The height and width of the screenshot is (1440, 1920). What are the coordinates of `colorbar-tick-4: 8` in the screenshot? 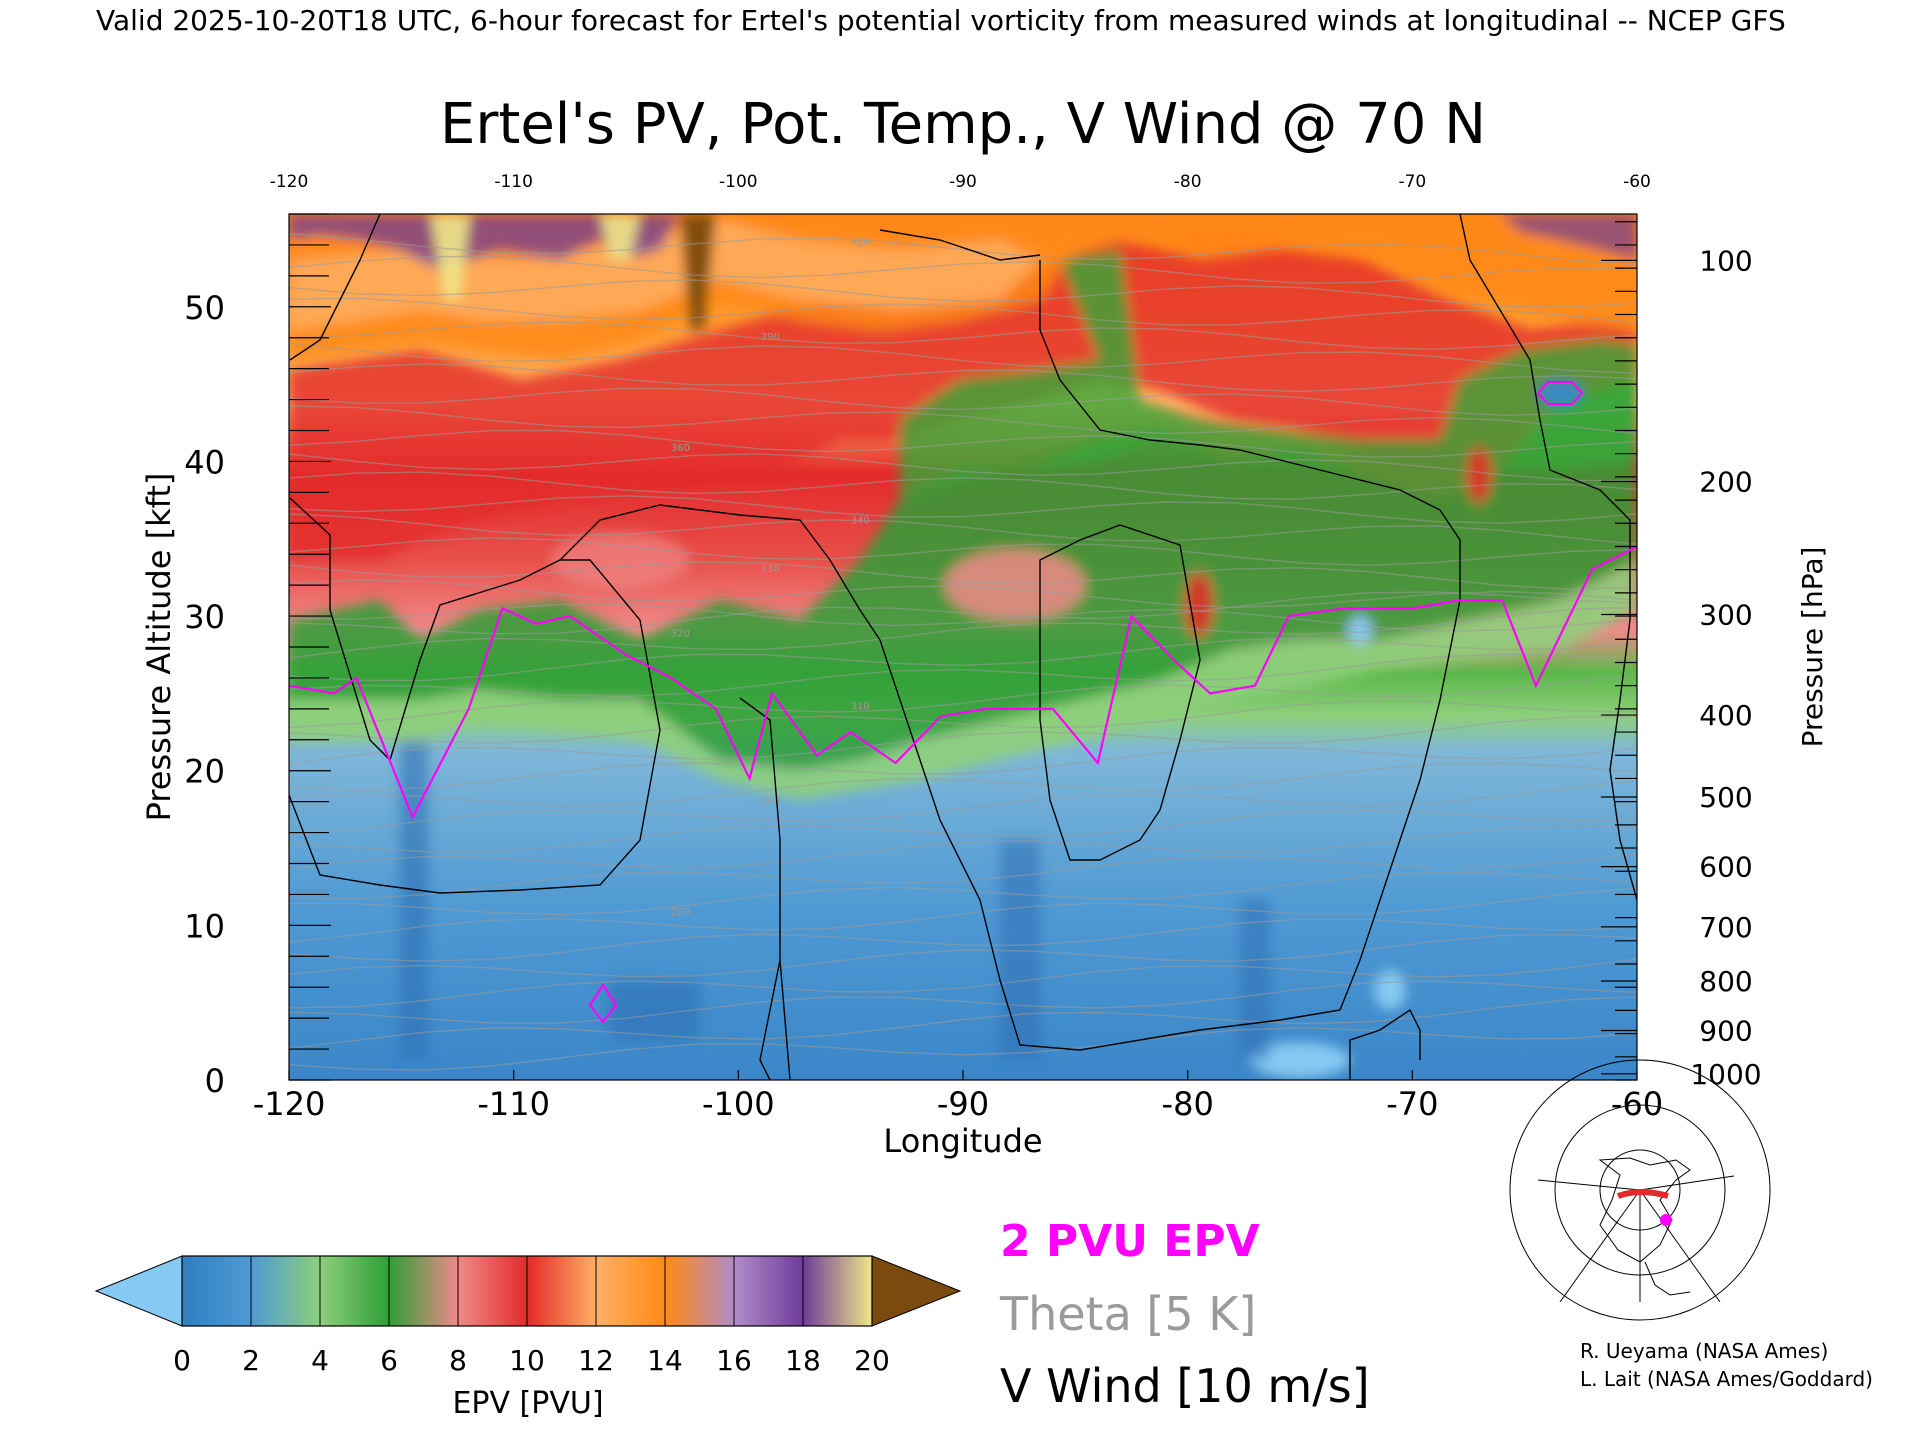 It's located at (458, 1360).